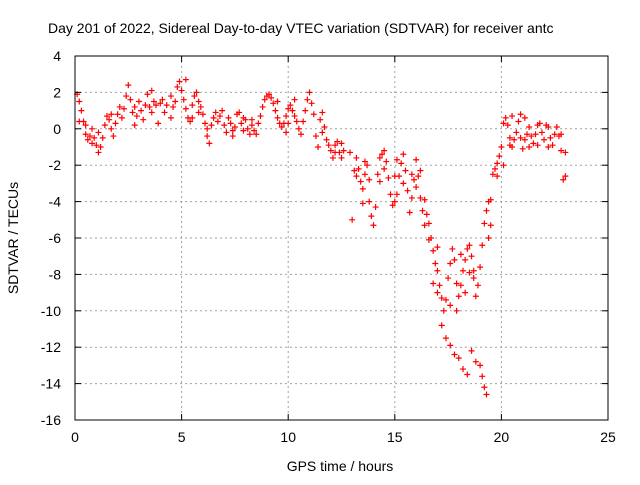 This screenshot has width=640, height=485. Describe the element at coordinates (51, 347) in the screenshot. I see `y-tick-label: -12` at that location.